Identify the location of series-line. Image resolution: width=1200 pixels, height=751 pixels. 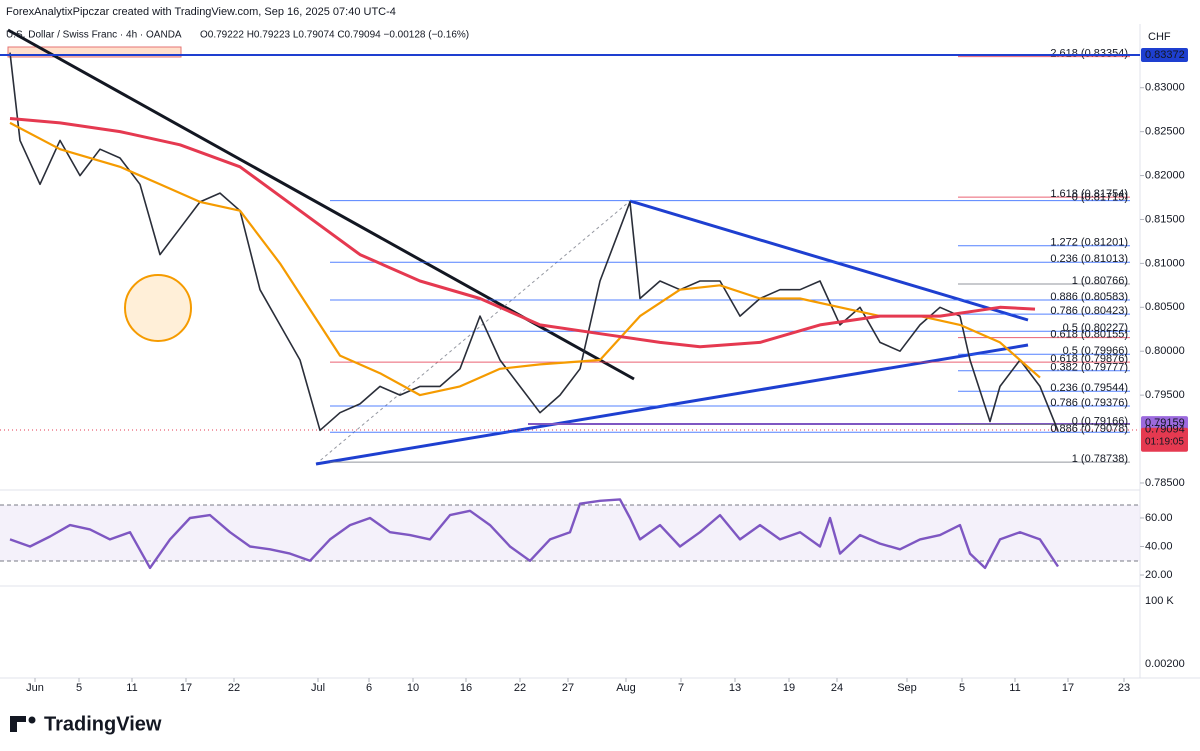
(534, 534).